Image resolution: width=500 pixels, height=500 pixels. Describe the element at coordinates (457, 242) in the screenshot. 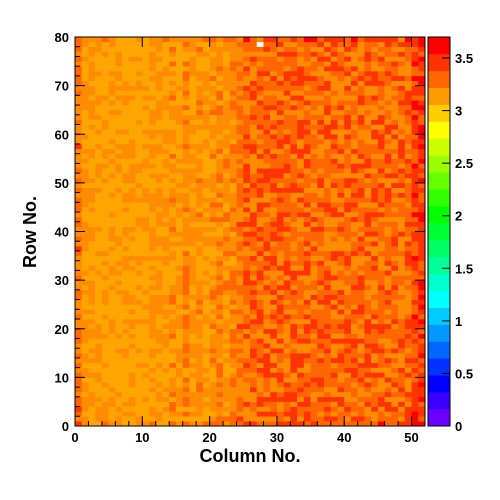

I see `colorbar-axis: 00.511.522.533.5` at that location.